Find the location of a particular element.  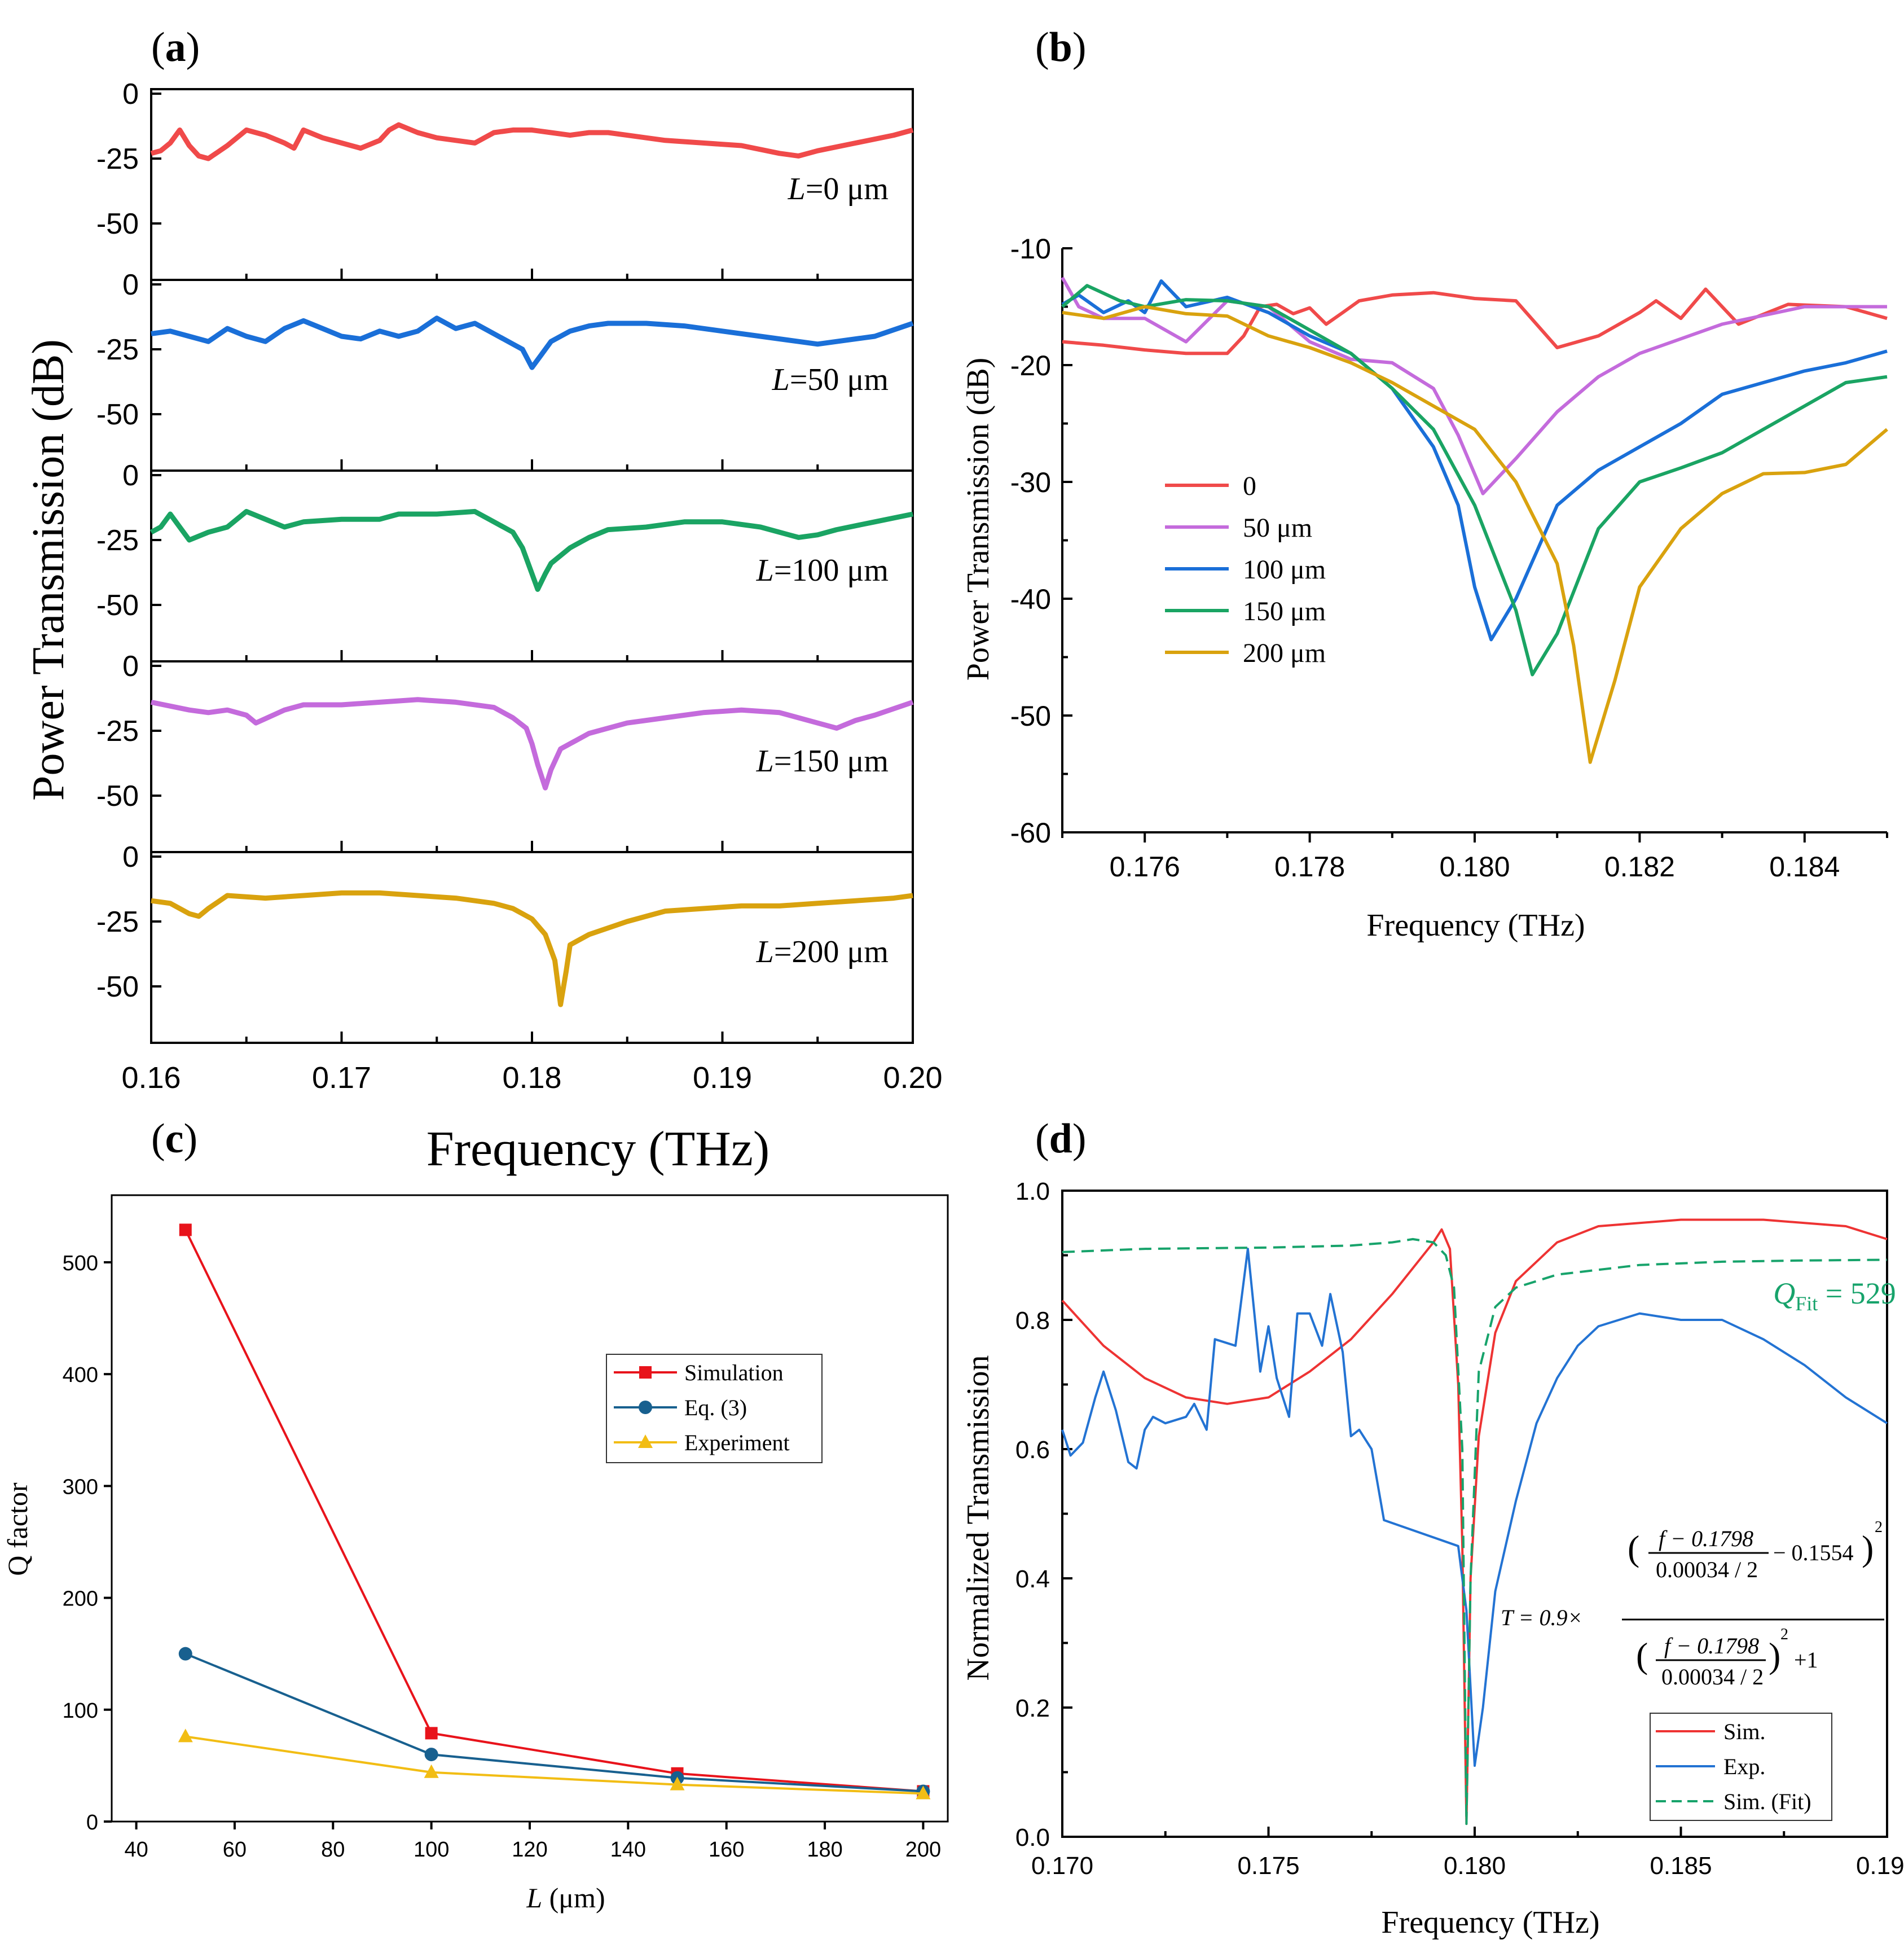

panel-d-formula-lhs: T = 0.9× is located at coordinates (1542, 1617).